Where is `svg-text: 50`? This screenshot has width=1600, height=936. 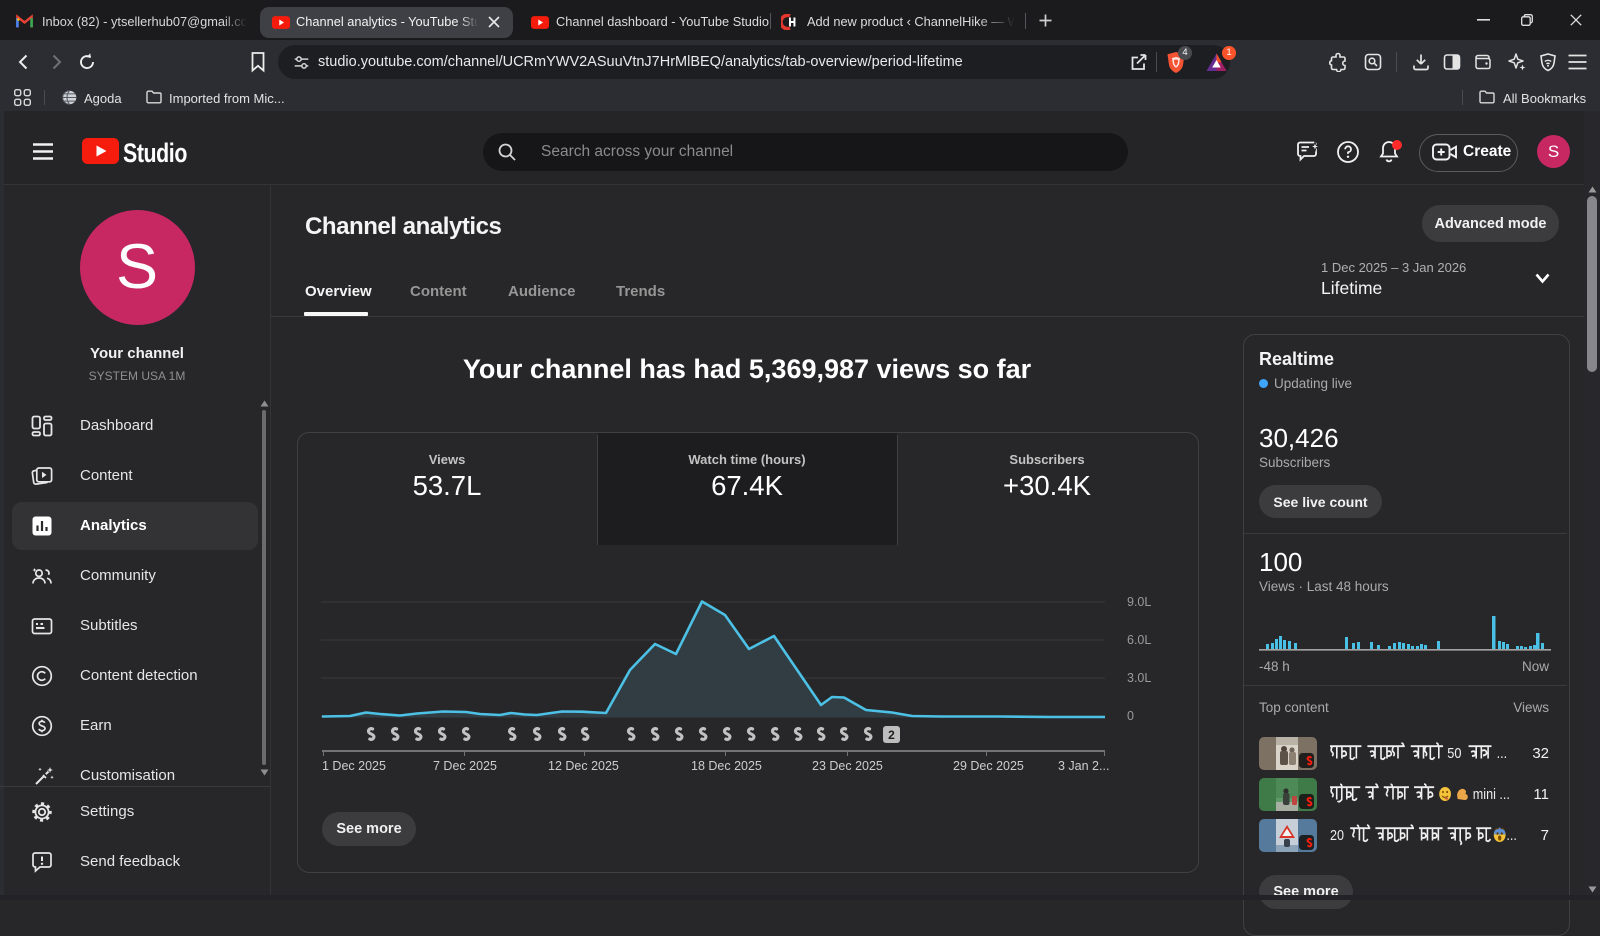 svg-text: 50 is located at coordinates (1454, 752).